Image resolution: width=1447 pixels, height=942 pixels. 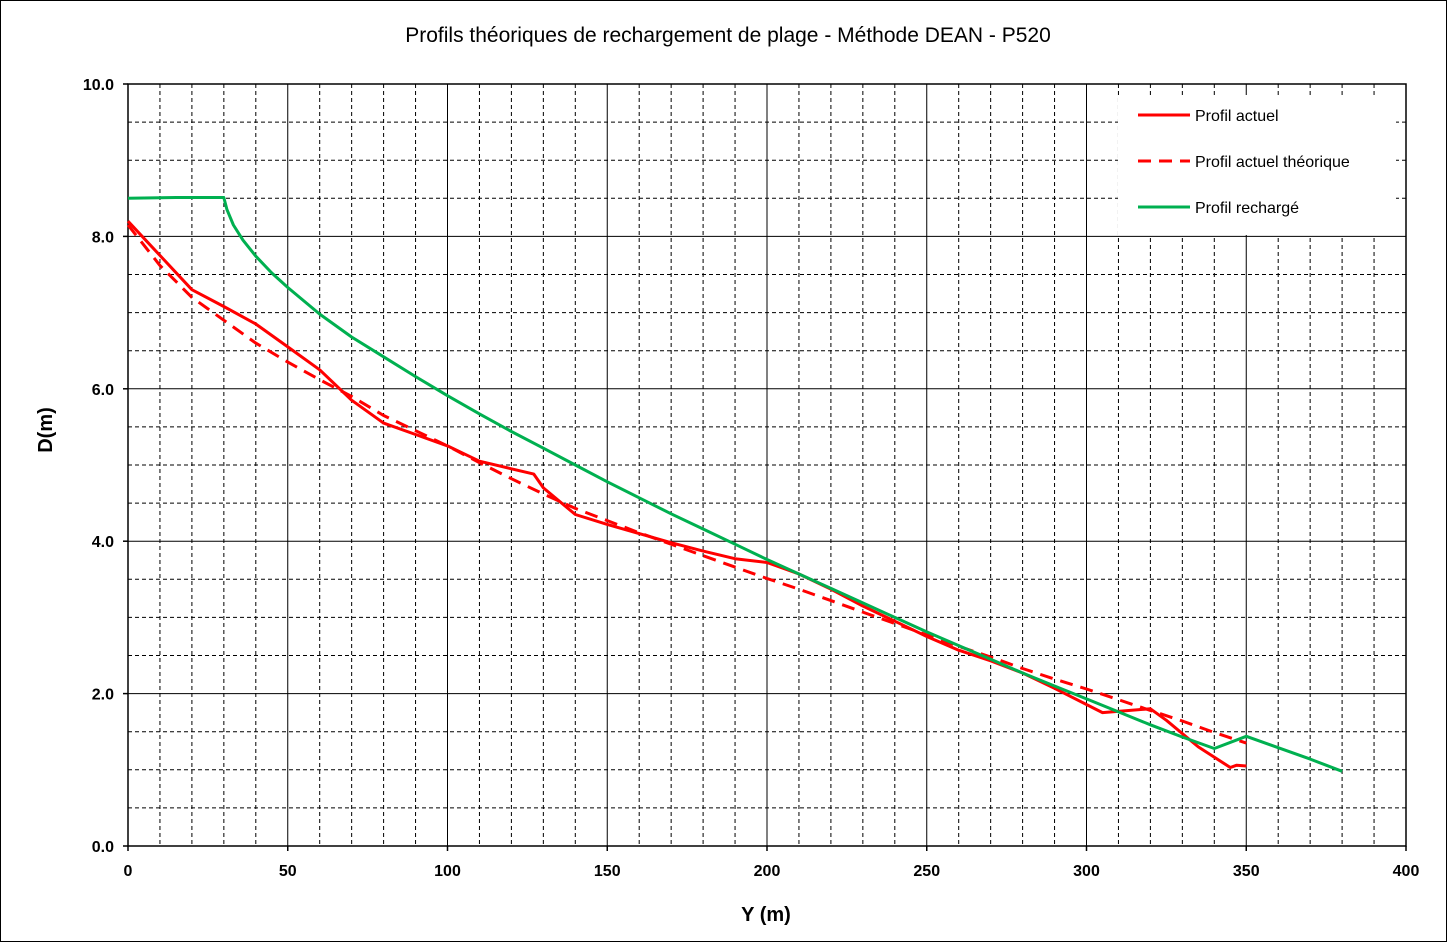 I want to click on y-tick-label: 8.0, so click(x=103, y=237).